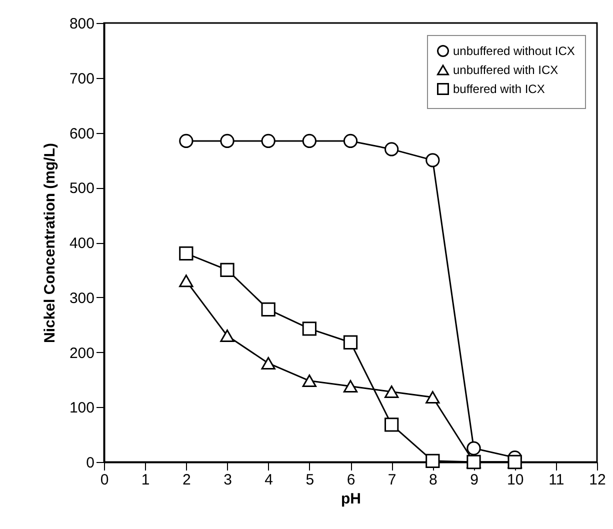 The image size is (613, 529). Describe the element at coordinates (81, 133) in the screenshot. I see `y-tick-label: 600` at that location.